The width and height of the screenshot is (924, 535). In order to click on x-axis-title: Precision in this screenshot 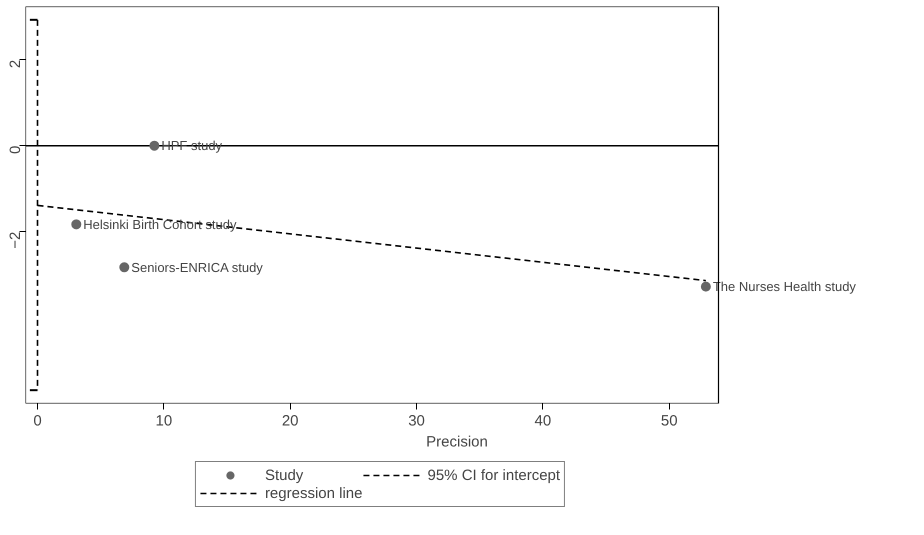, I will do `click(457, 442)`.